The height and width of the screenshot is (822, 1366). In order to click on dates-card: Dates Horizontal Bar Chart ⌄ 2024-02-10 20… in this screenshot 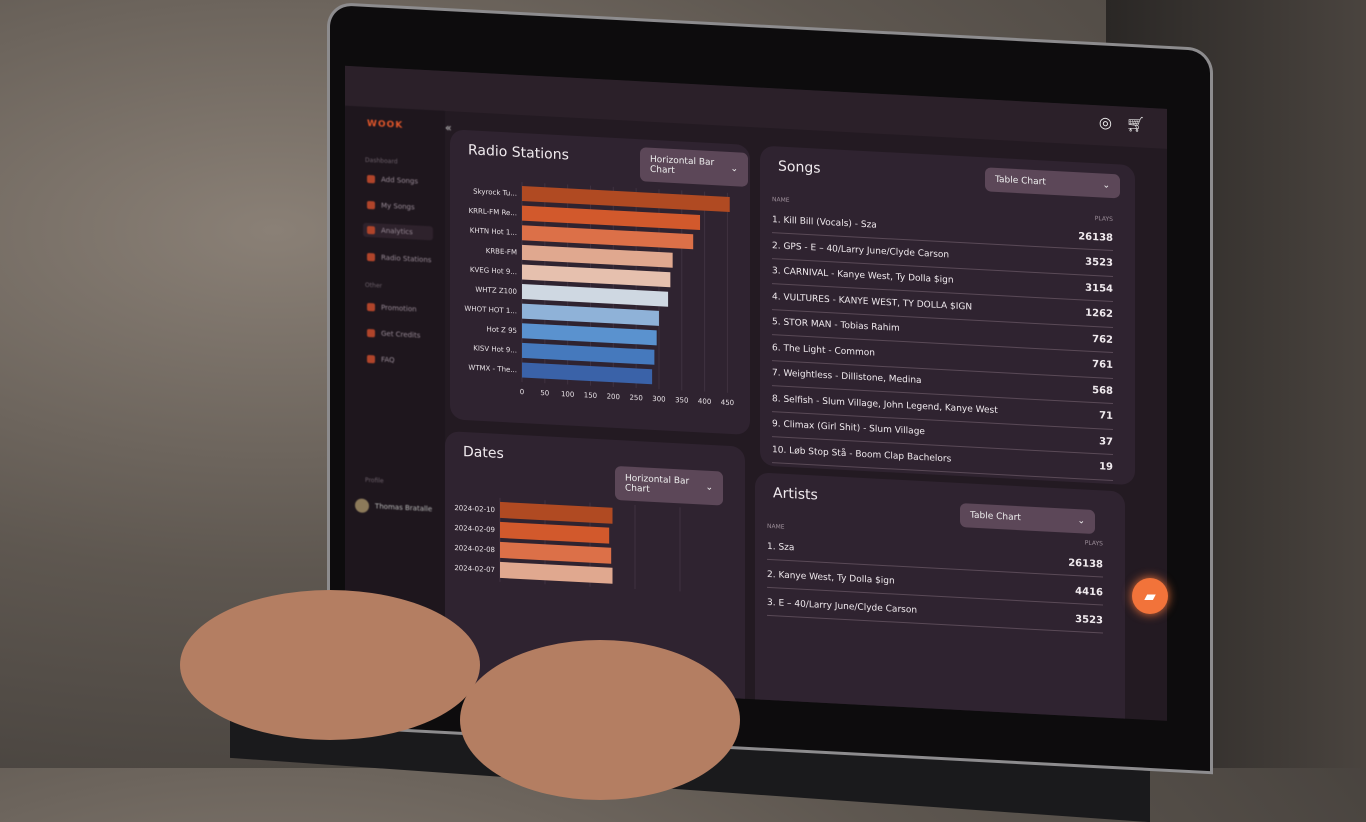, I will do `click(595, 574)`.